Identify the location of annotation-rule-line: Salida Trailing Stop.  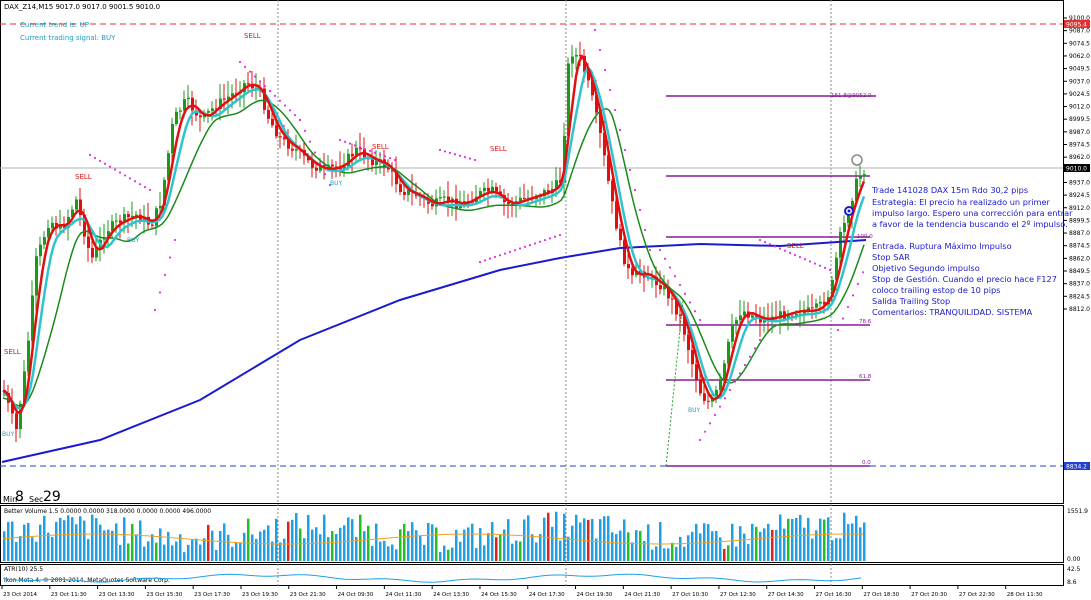
(911, 301).